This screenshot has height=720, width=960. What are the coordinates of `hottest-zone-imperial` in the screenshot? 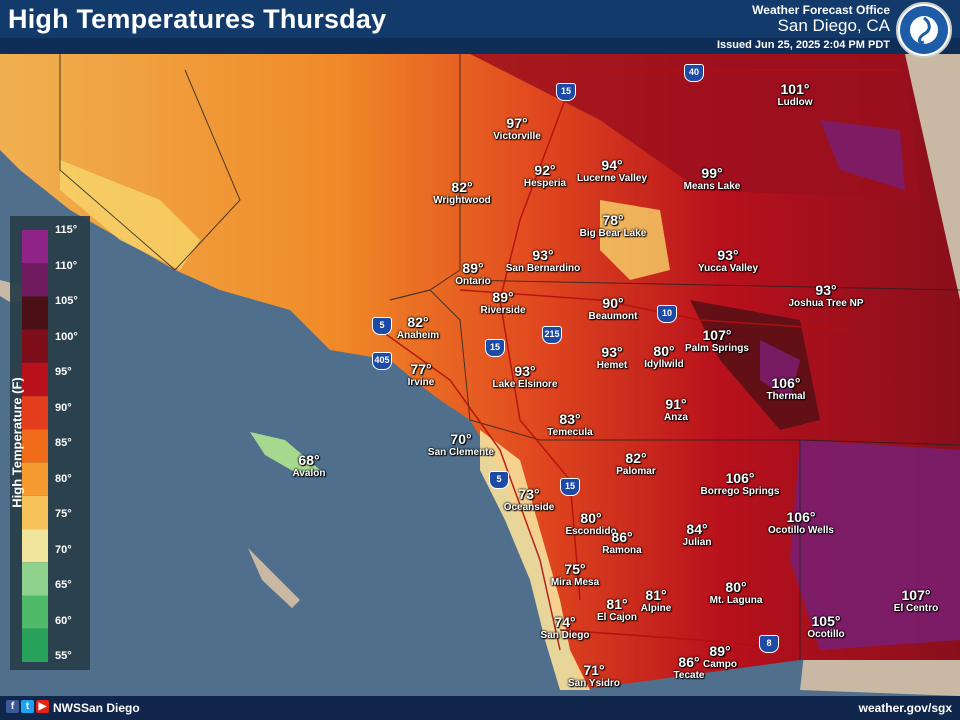 It's located at (875, 545).